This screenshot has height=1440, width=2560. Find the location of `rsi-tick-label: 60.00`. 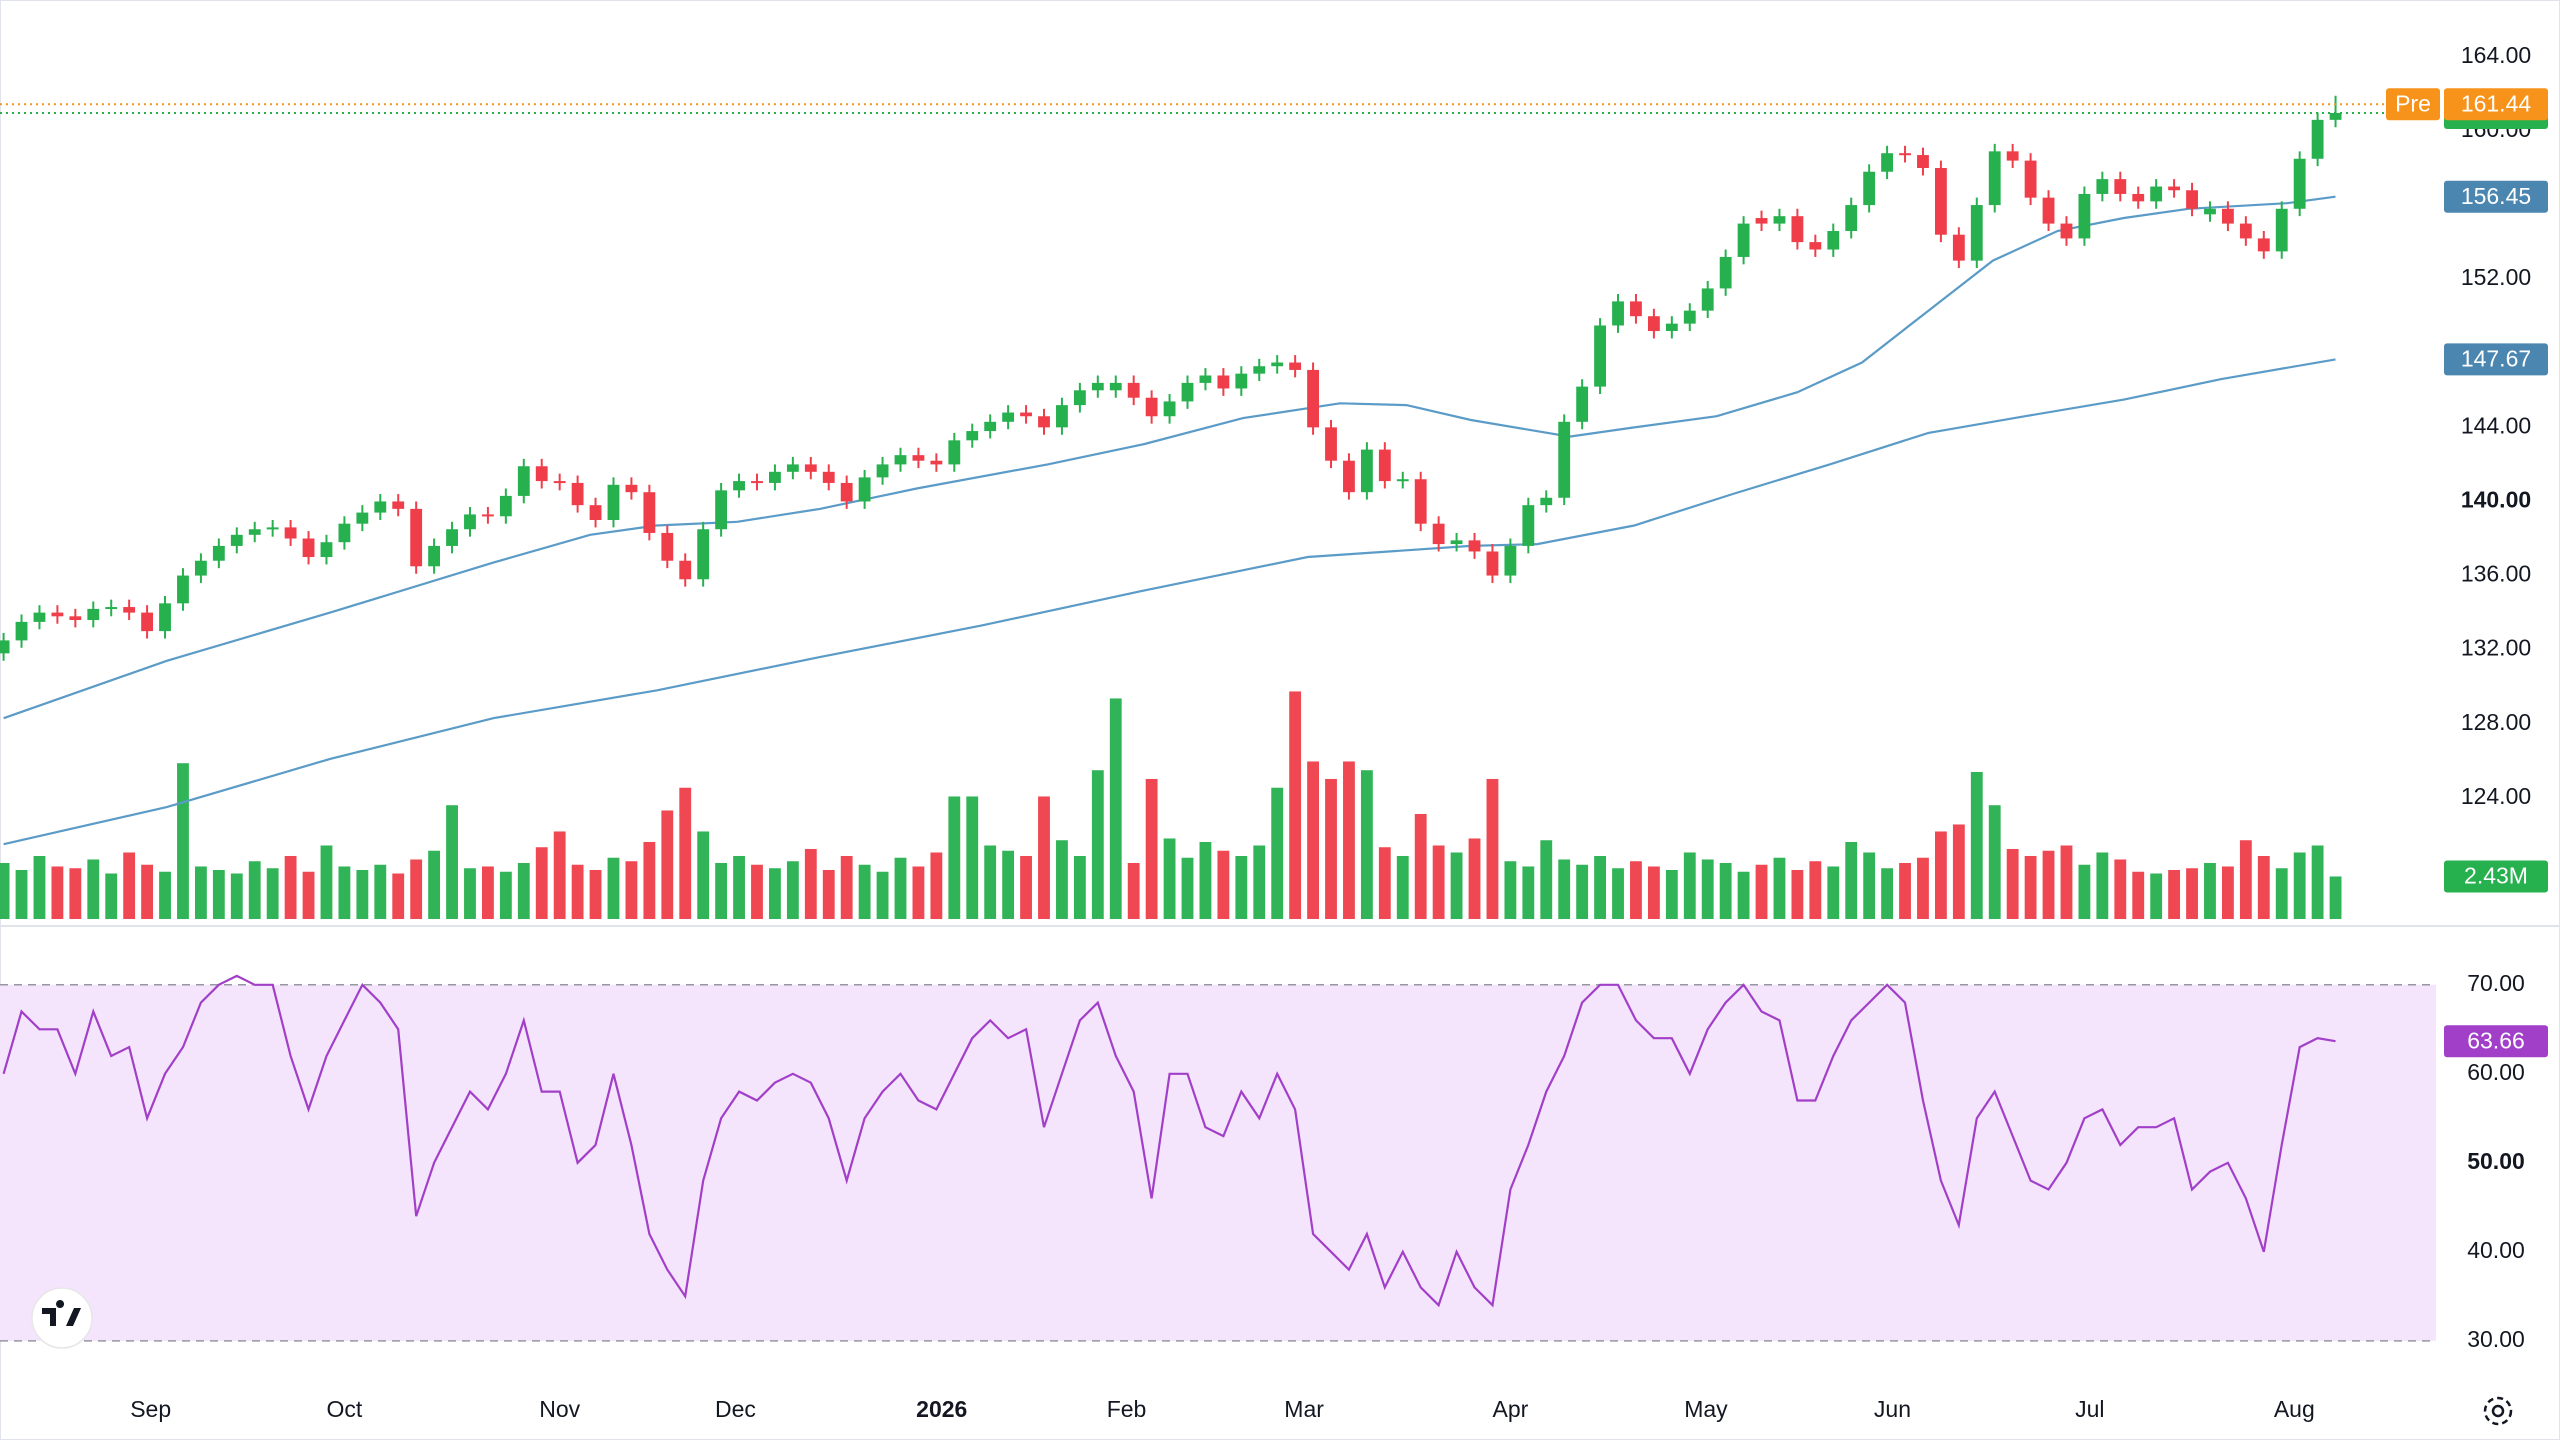

rsi-tick-label: 60.00 is located at coordinates (2496, 1072).